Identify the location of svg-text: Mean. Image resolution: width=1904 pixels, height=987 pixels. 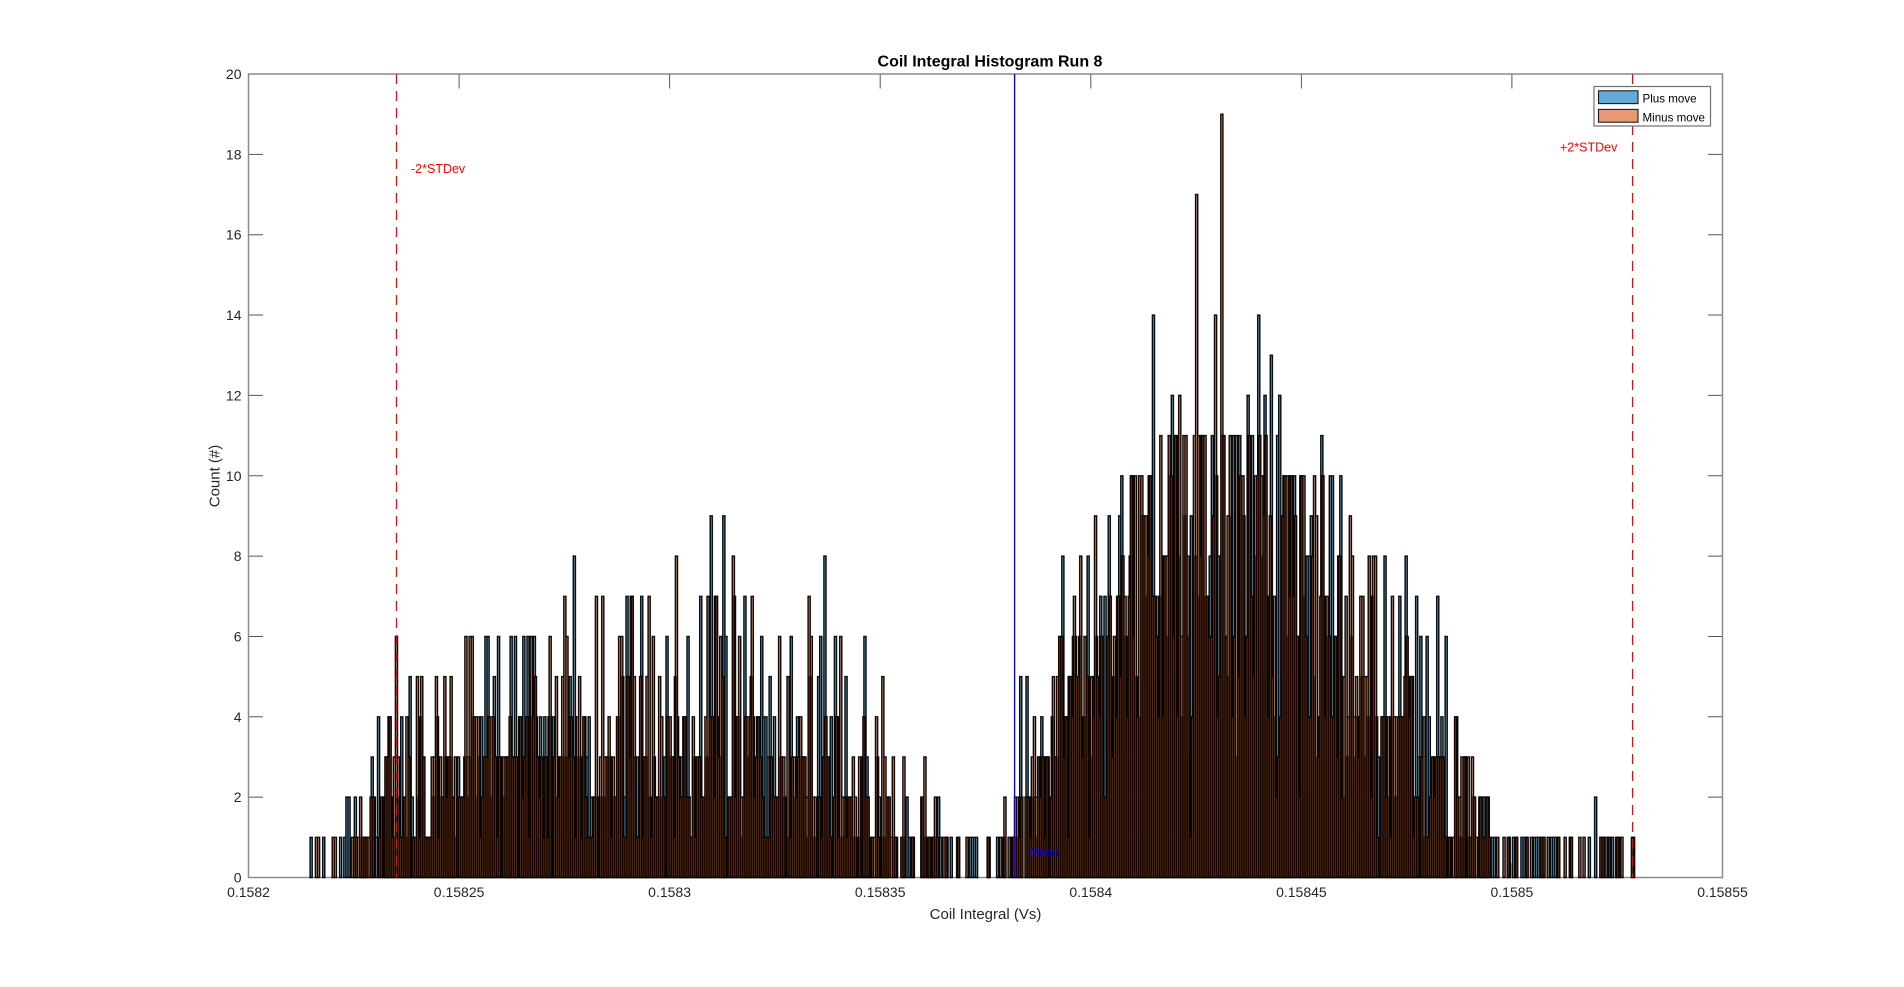
(1044, 854).